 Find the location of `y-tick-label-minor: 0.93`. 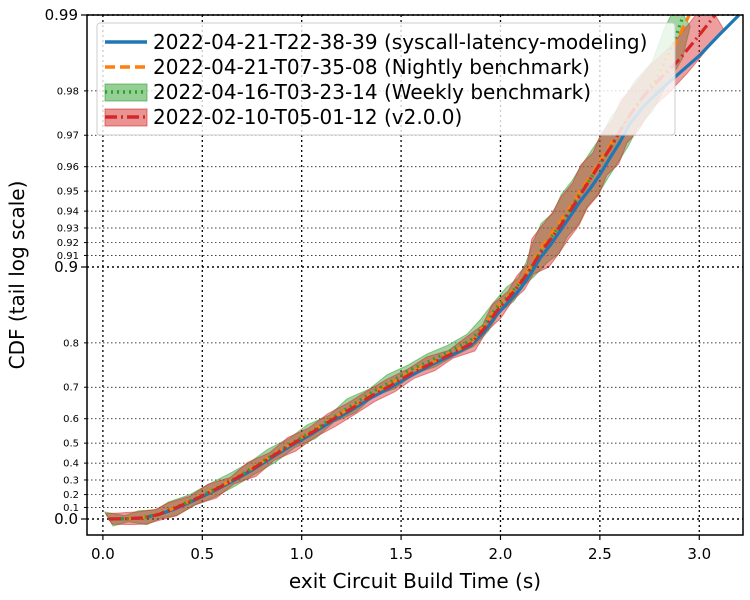

y-tick-label-minor: 0.93 is located at coordinates (68, 228).